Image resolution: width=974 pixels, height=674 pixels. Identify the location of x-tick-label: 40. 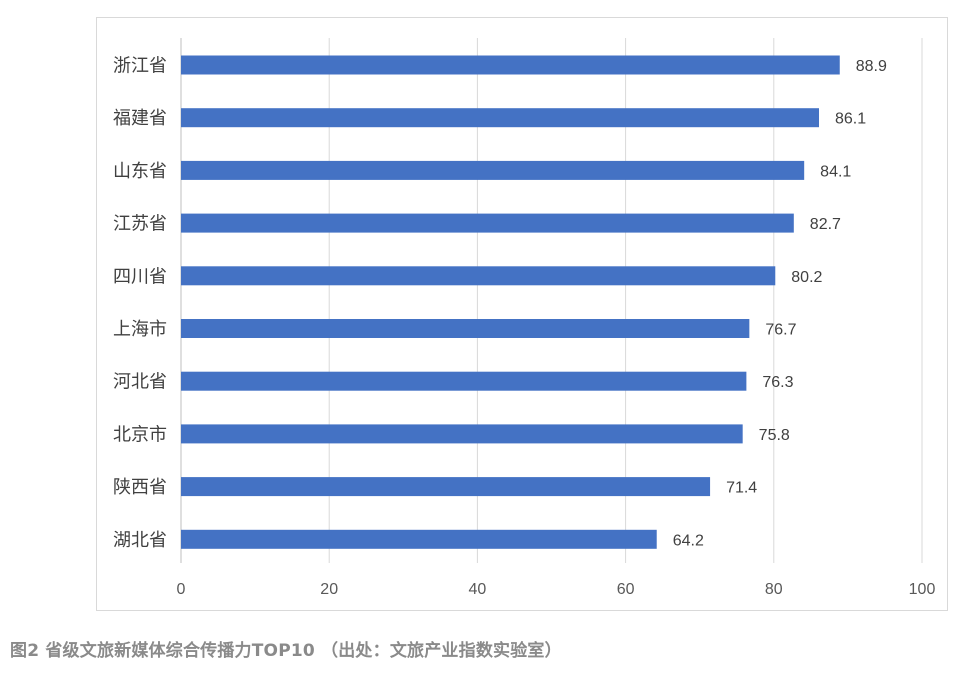
(478, 589).